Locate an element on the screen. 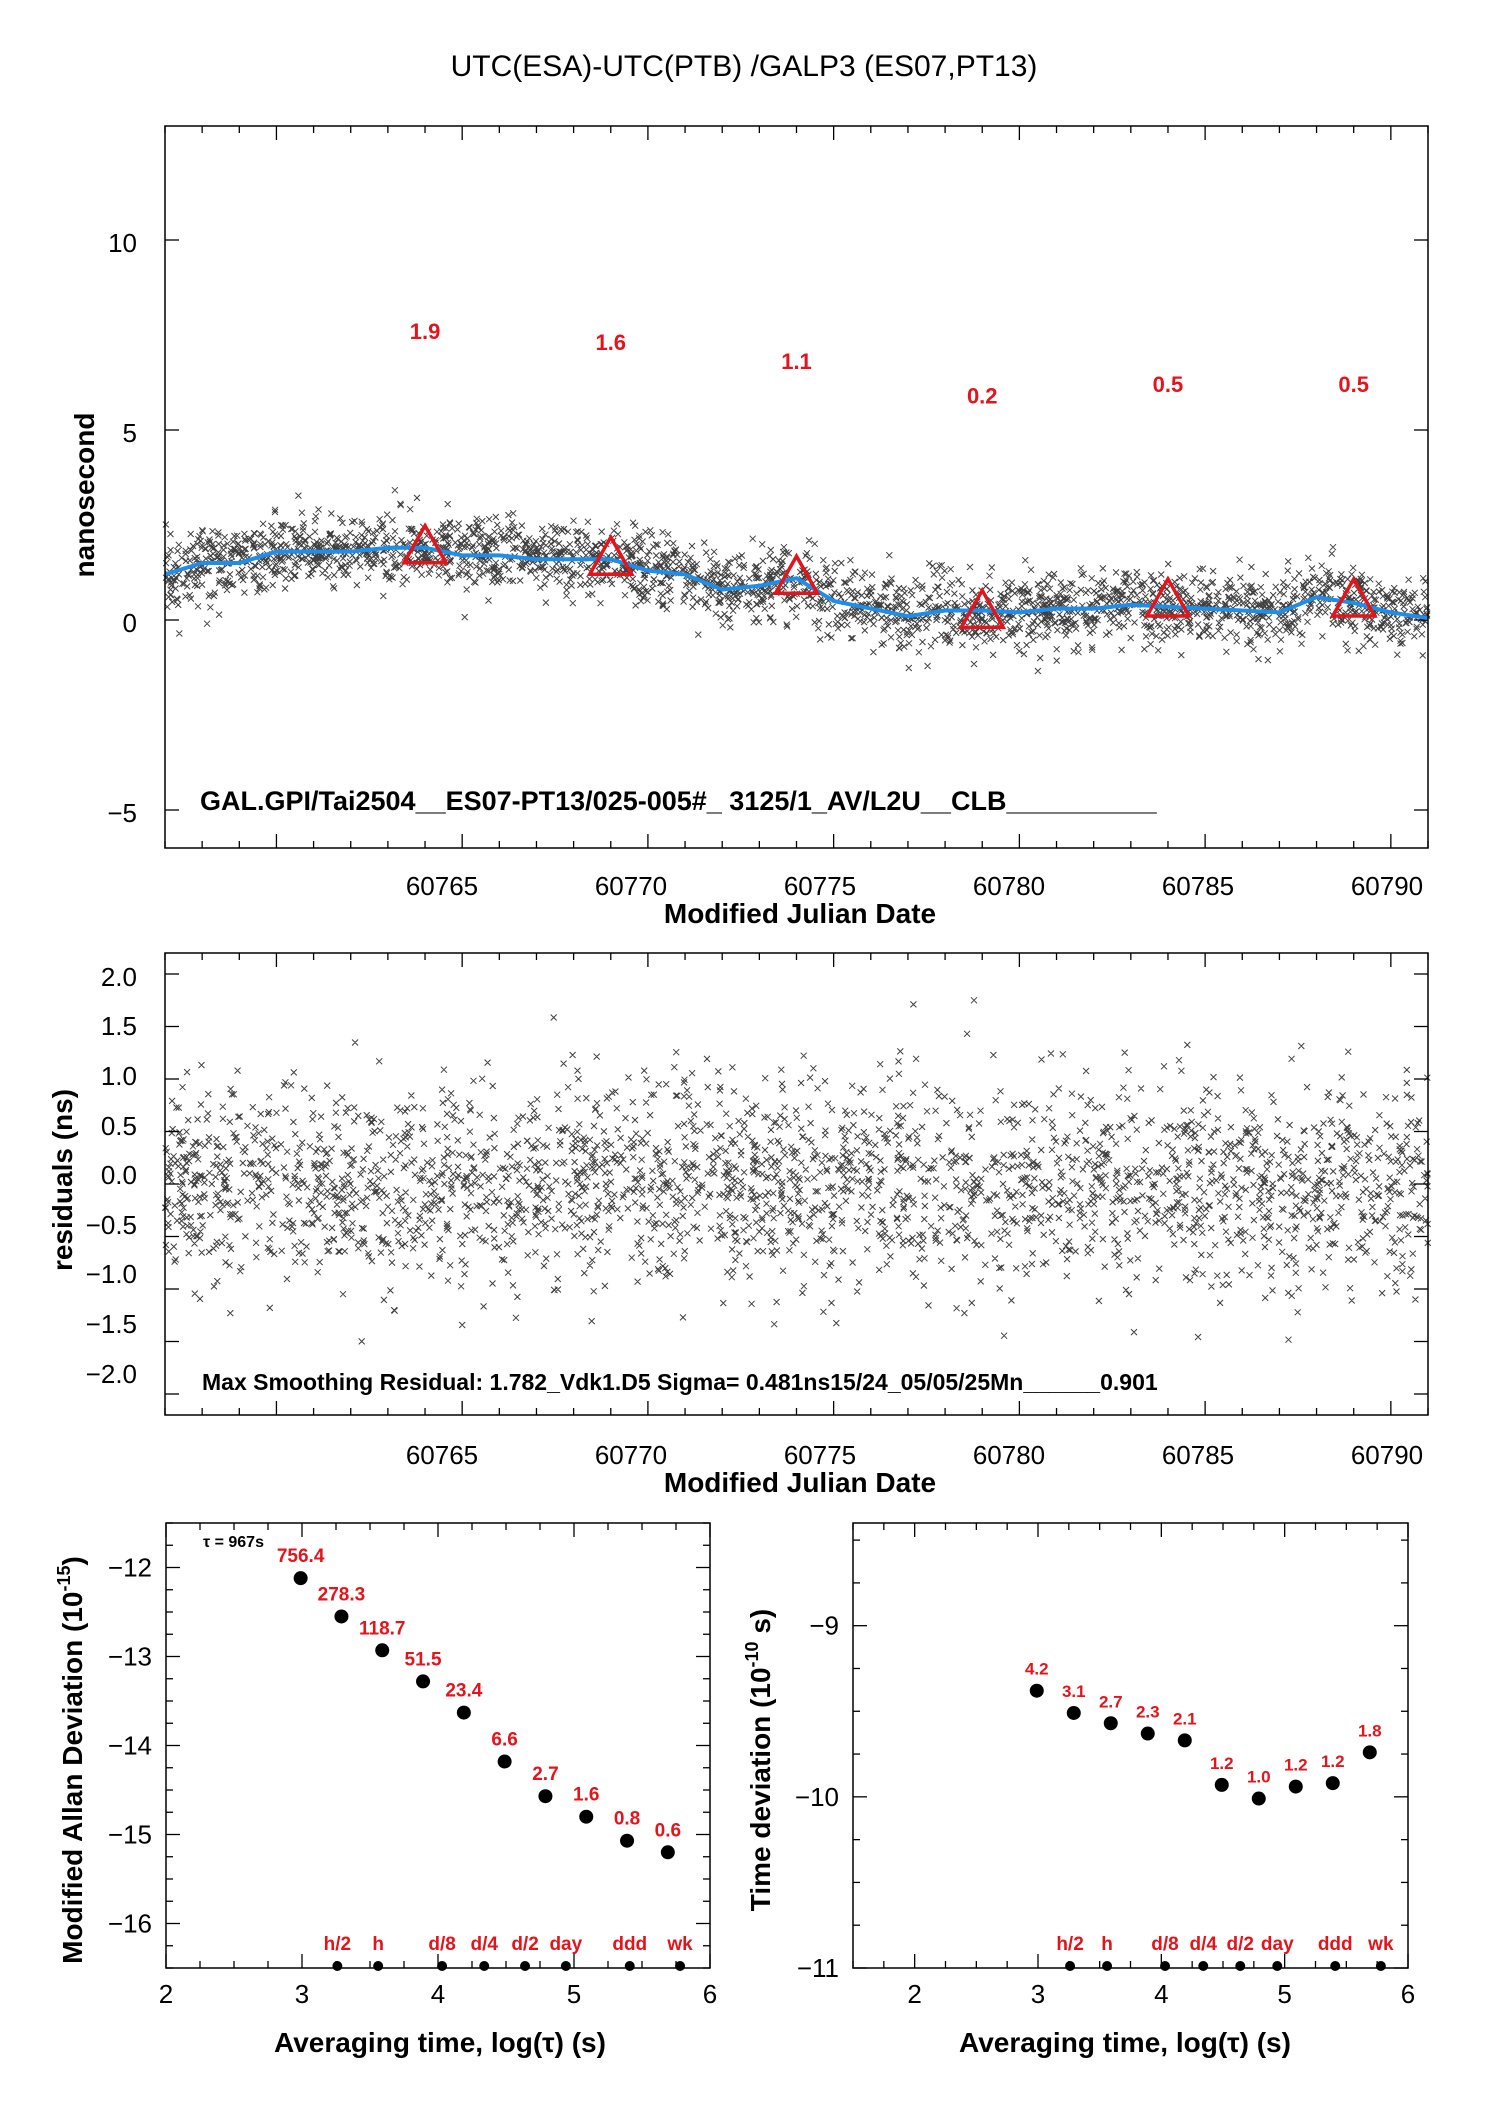 This screenshot has width=1488, height=2105. adev-points: 756.4 278.3 118.7 51.523.4 6.6 2.7 1.6 0.8 0.6 is located at coordinates (479, 1703).